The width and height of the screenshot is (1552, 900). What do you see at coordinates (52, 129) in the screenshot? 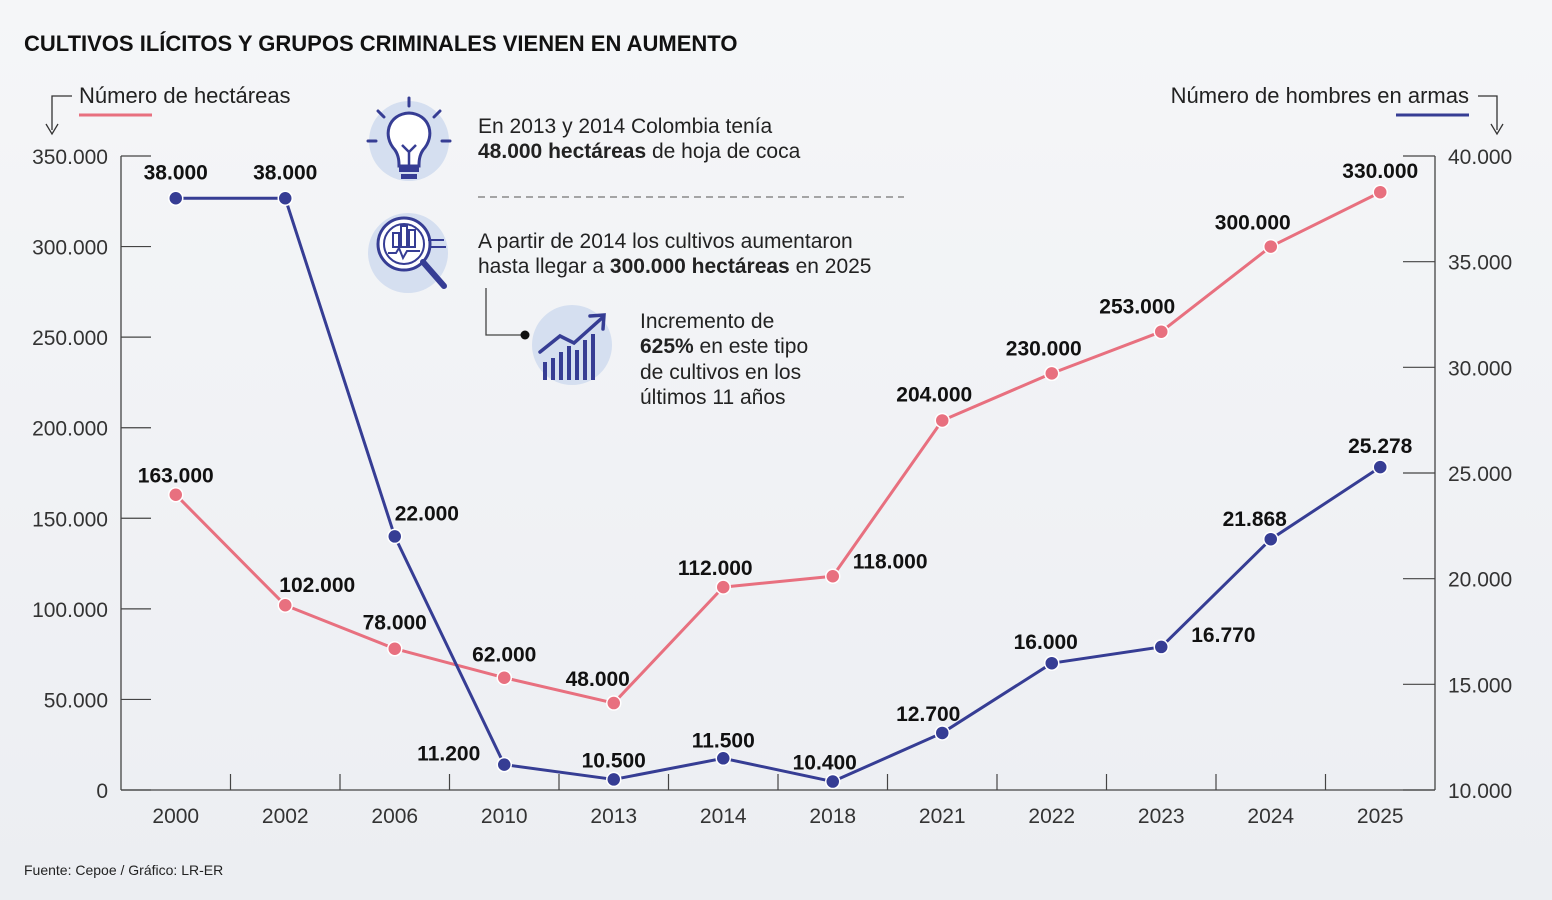
I see `legend-left-arrowhead` at bounding box center [52, 129].